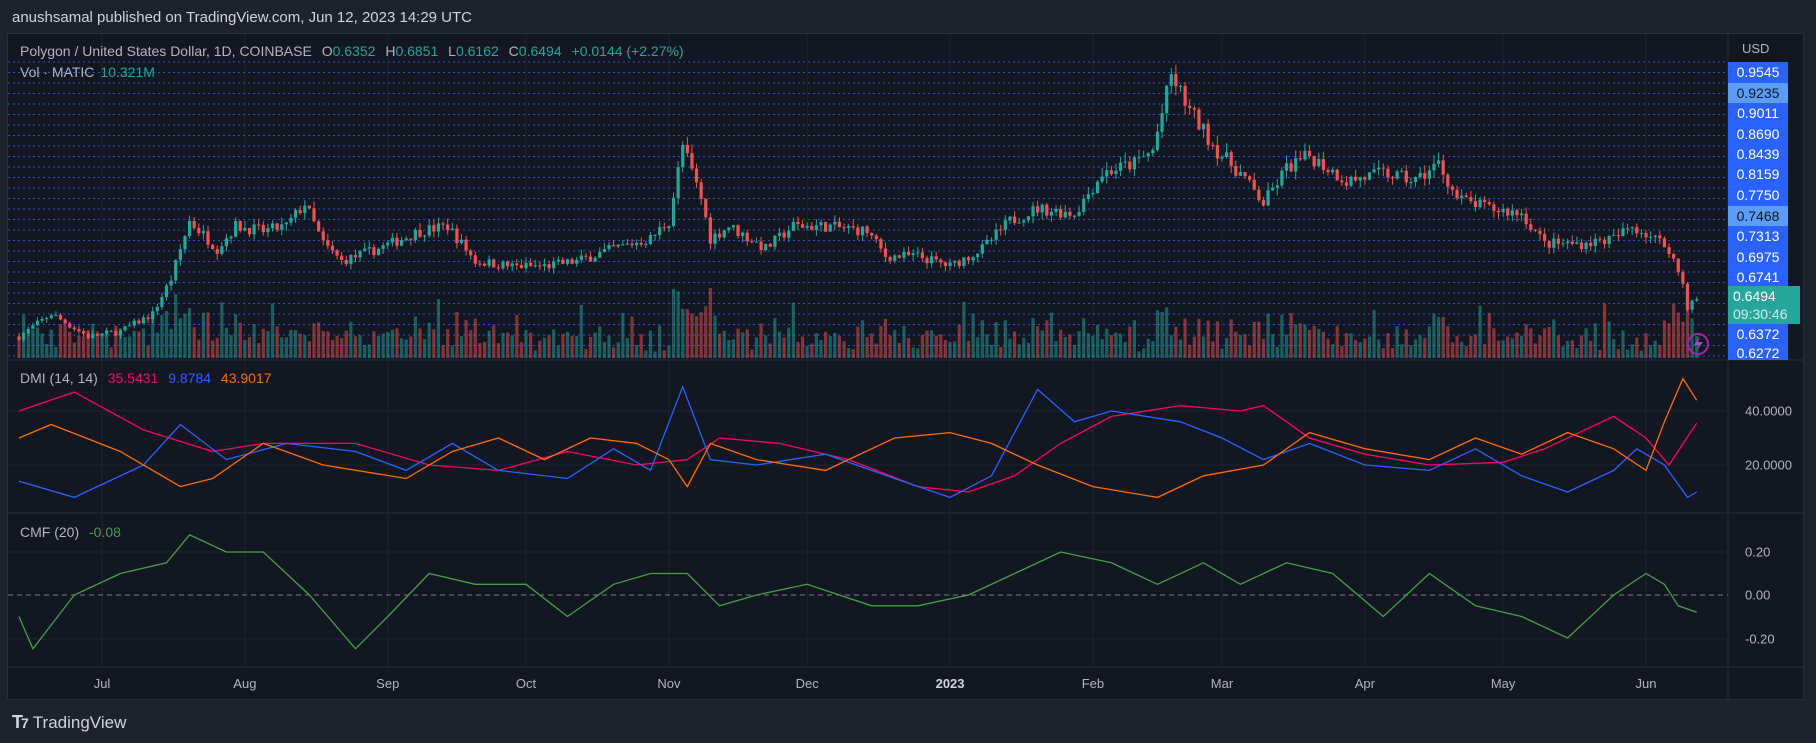 The height and width of the screenshot is (743, 1816). I want to click on volume-value: 10.321M, so click(127, 72).